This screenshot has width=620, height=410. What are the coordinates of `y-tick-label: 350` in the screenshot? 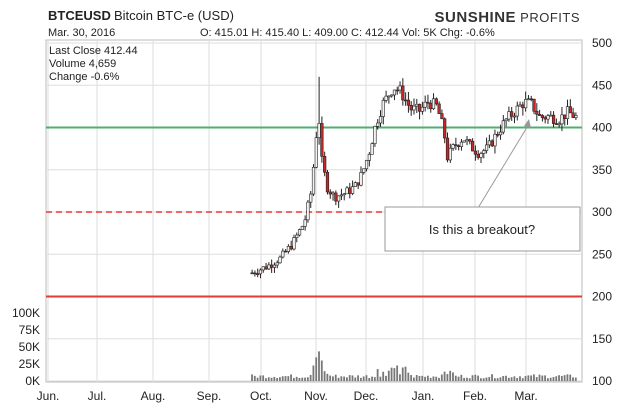 It's located at (602, 170).